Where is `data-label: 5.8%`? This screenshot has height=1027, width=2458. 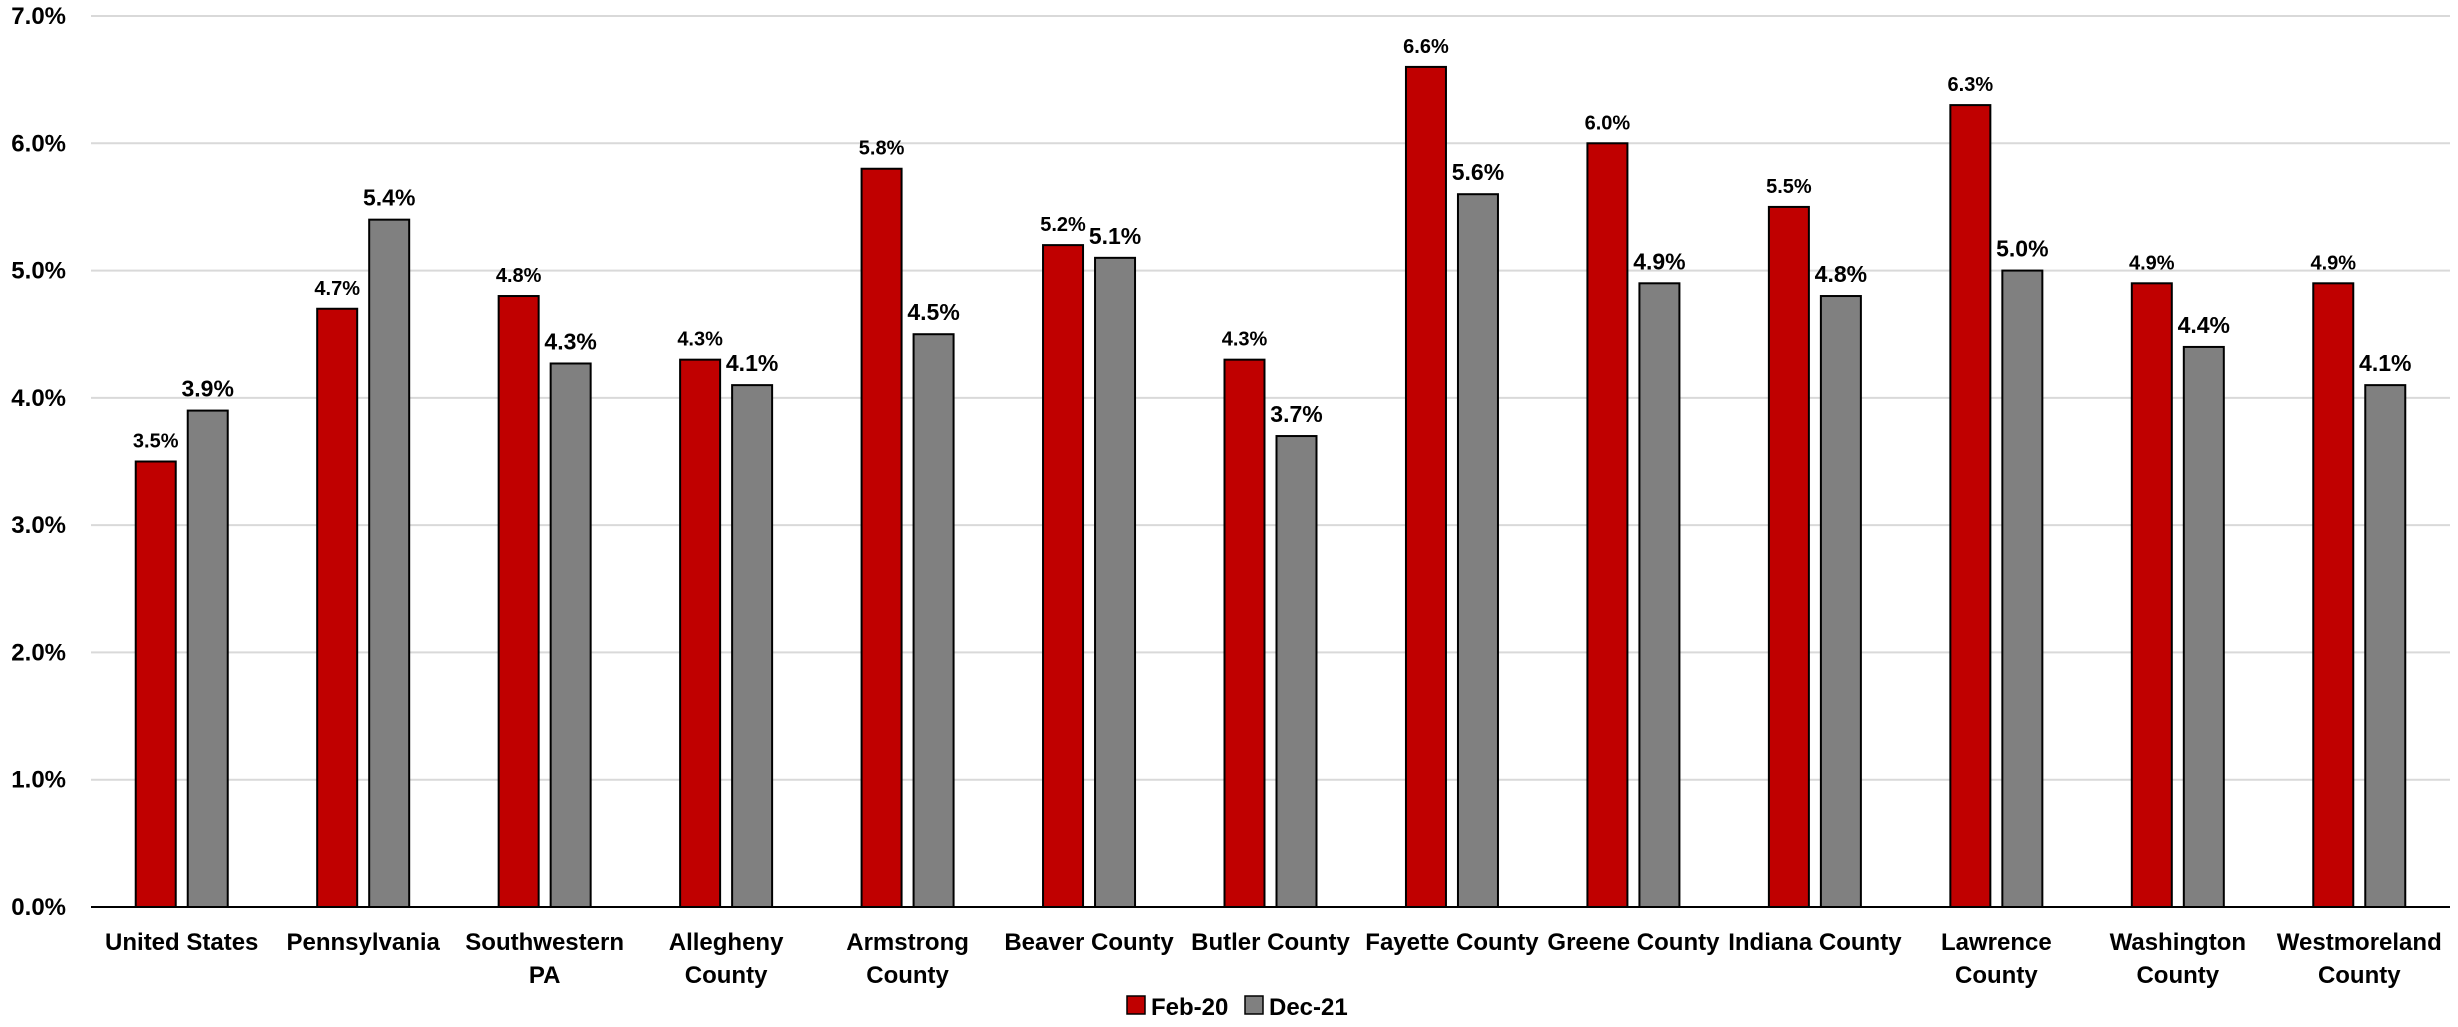 data-label: 5.8% is located at coordinates (882, 149).